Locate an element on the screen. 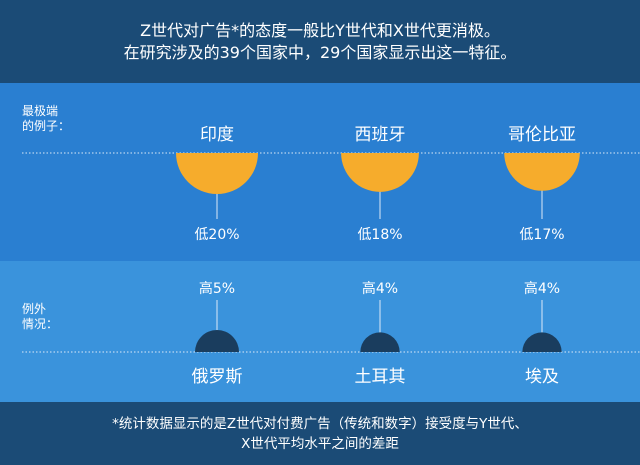 The image size is (640, 465). marks-top is located at coordinates (378, 186).